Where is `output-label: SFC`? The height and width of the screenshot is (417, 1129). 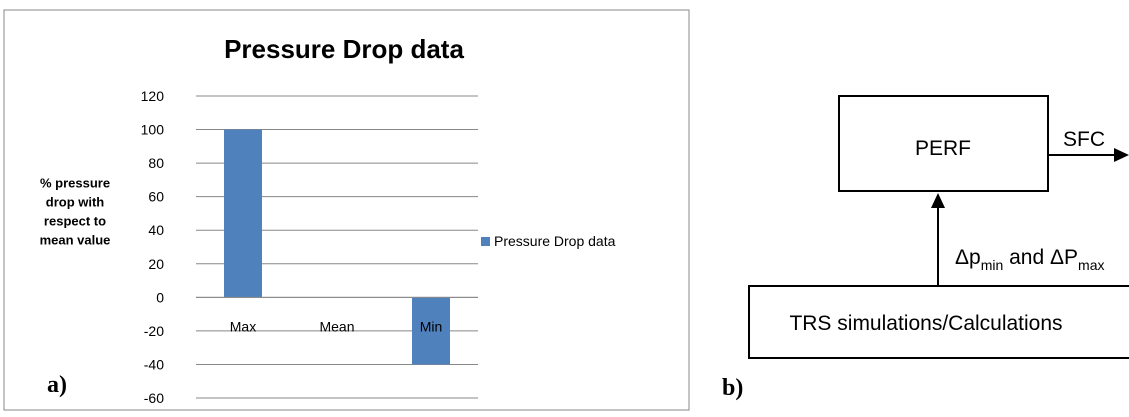 output-label: SFC is located at coordinates (1084, 139).